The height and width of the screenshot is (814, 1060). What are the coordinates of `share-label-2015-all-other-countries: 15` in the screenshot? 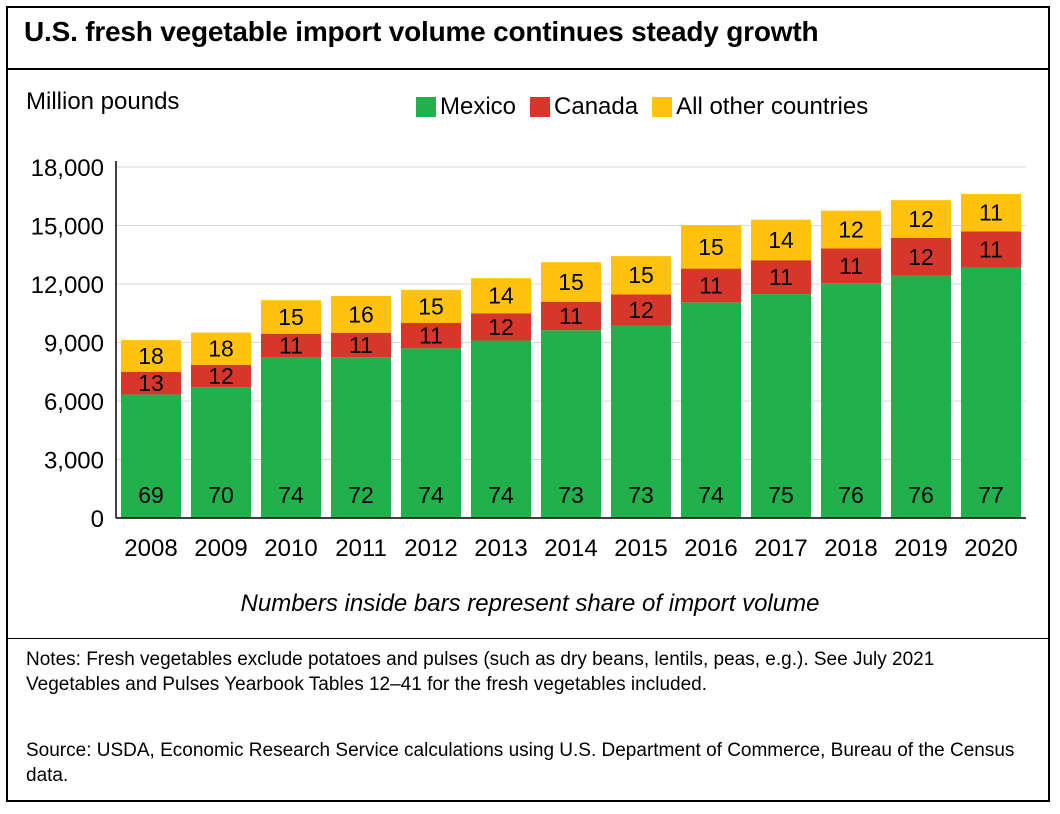 It's located at (641, 275).